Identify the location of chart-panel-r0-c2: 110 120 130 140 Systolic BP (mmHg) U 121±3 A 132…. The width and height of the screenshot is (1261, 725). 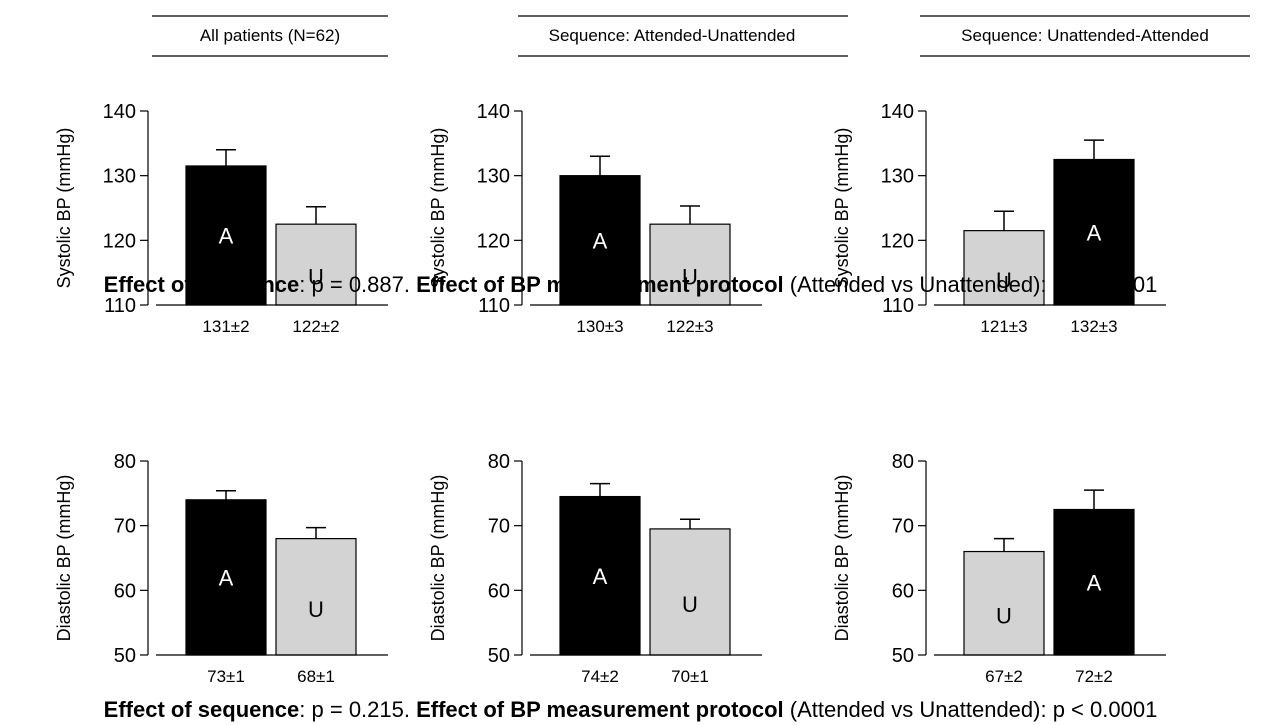
(999, 218).